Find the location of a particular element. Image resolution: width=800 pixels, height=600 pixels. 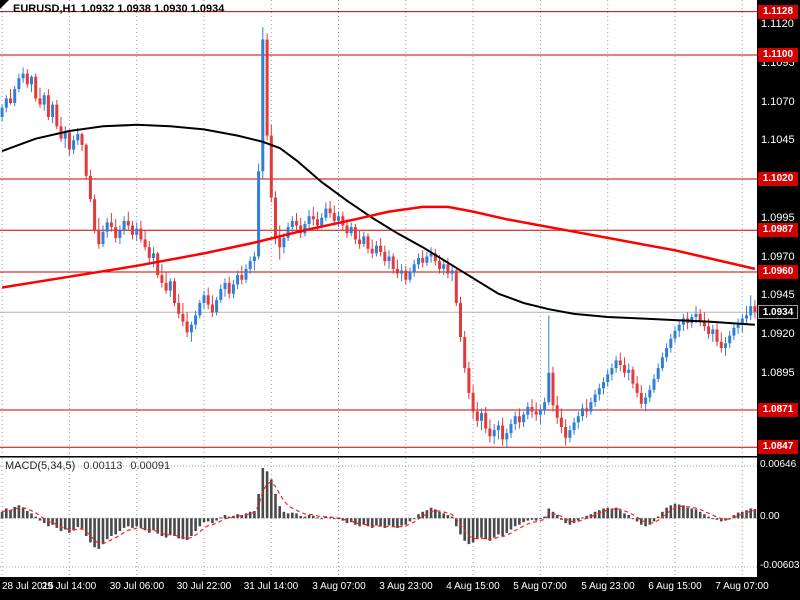

symbol-ohlc-header: EURUSD,H1 1.0932 1.0938 1.0930 1.0934 is located at coordinates (120, 9).